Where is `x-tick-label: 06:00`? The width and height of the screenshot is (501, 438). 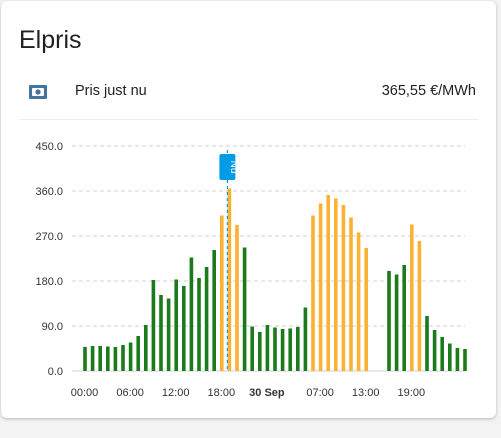 x-tick-label: 06:00 is located at coordinates (130, 393).